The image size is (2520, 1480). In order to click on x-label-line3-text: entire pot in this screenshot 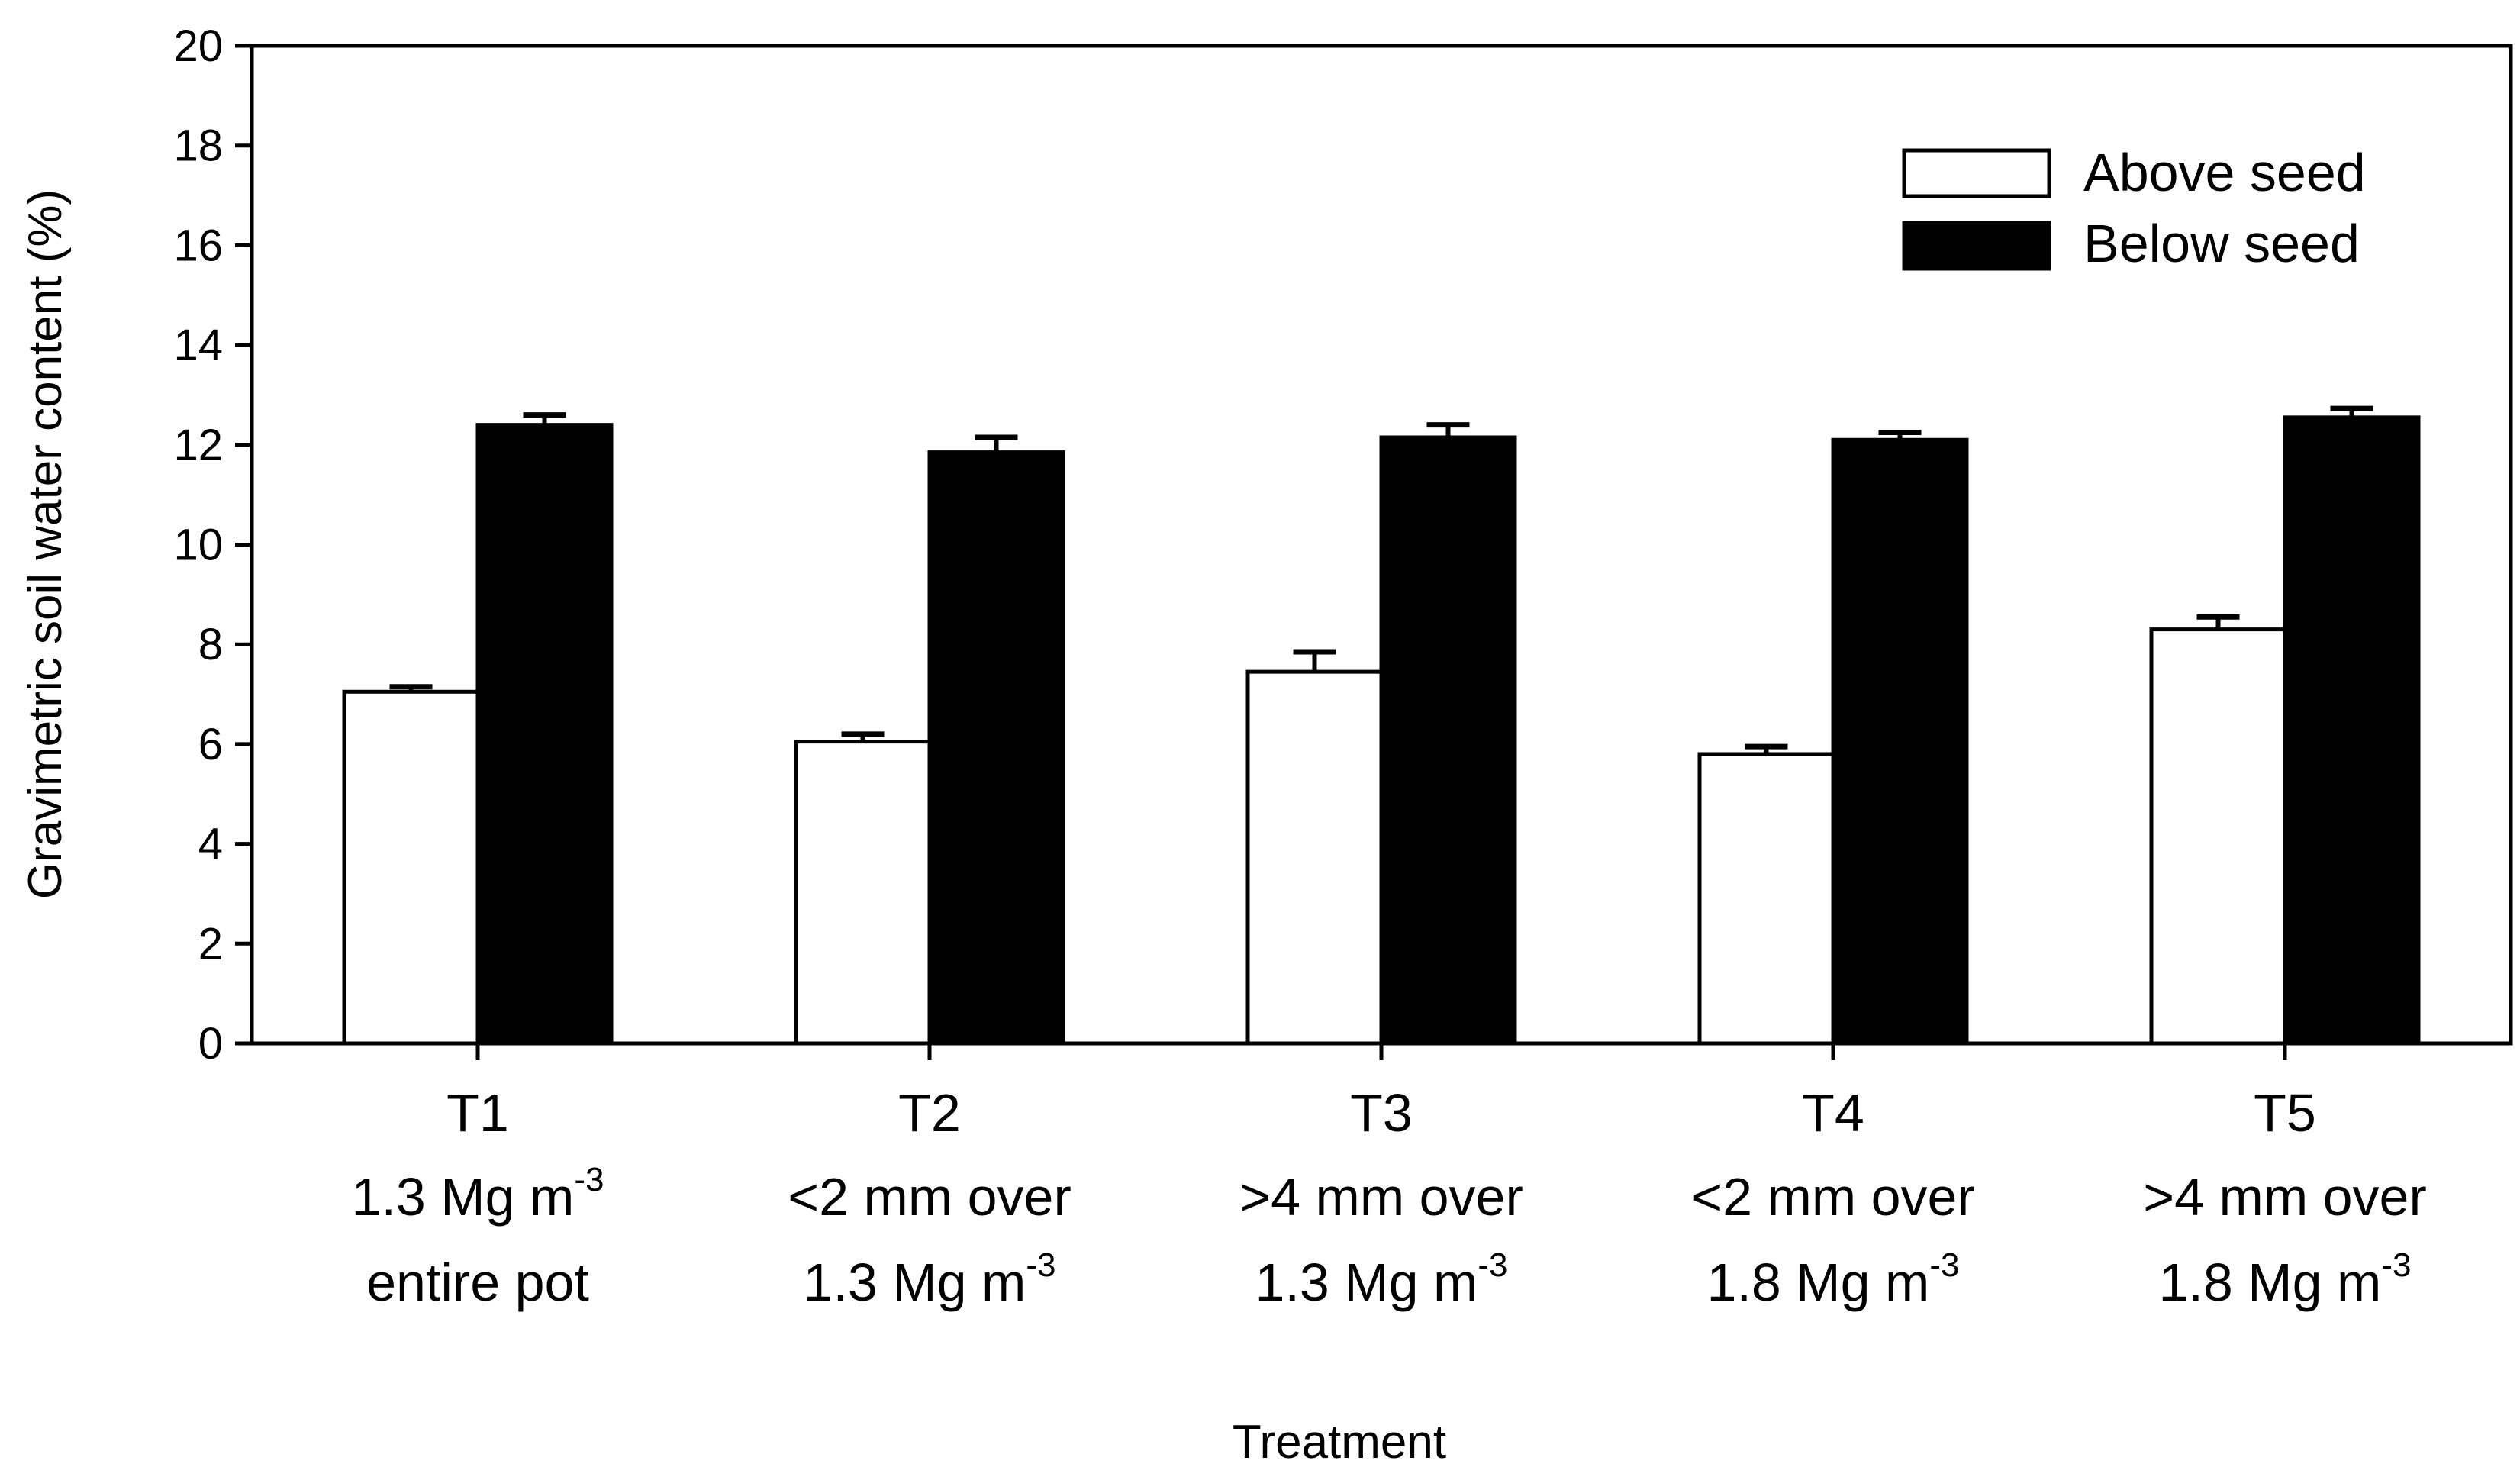, I will do `click(477, 1282)`.